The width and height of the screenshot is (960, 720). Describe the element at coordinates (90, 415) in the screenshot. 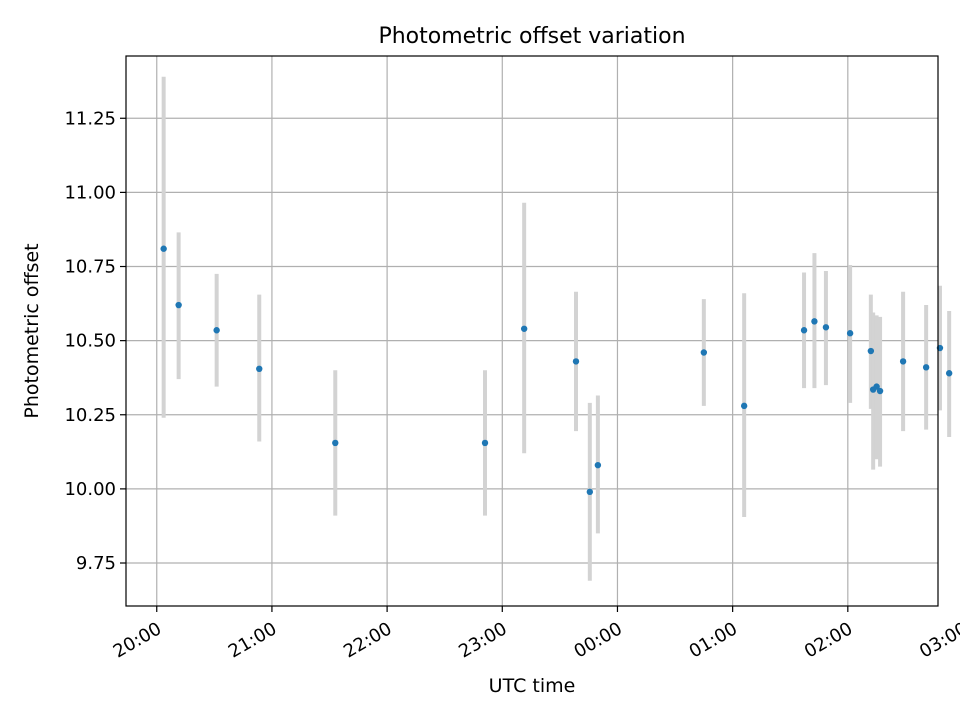

I see `y-tick-label: 10.25` at that location.